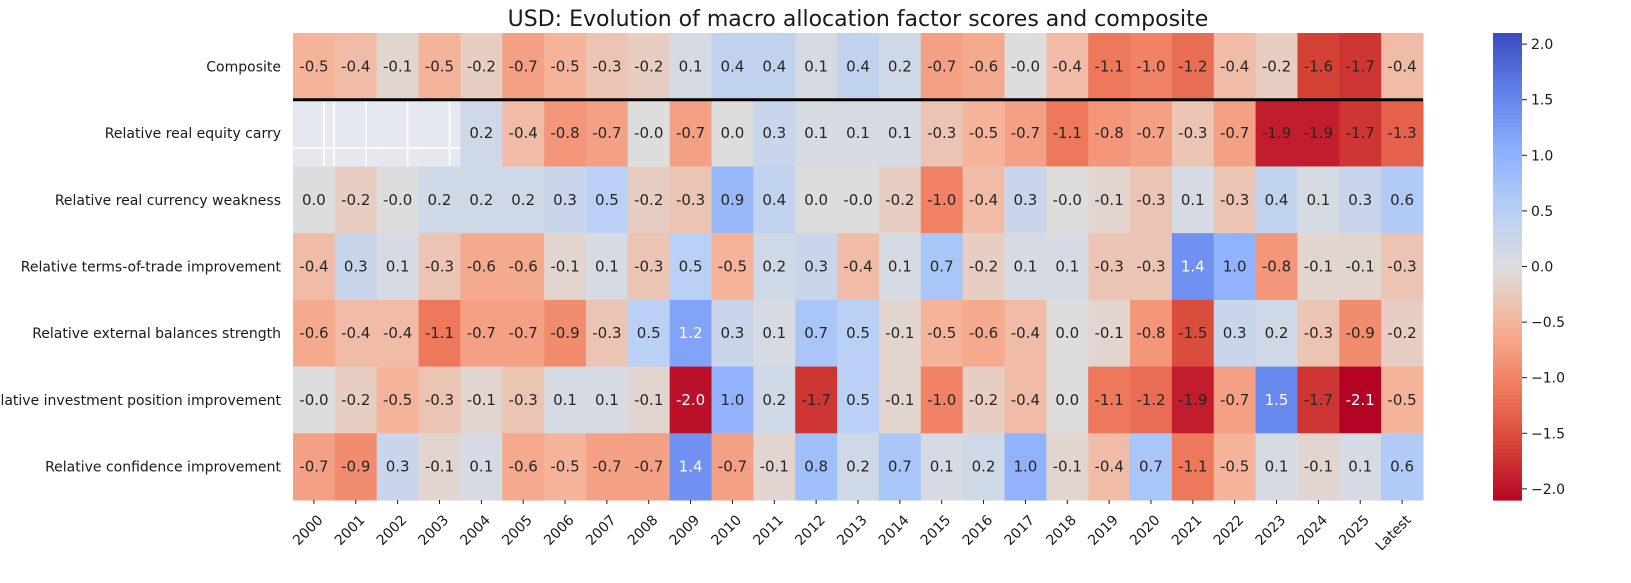 The width and height of the screenshot is (1631, 583). What do you see at coordinates (1548, 379) in the screenshot?
I see `colorbar-tick-label: −1.0` at bounding box center [1548, 379].